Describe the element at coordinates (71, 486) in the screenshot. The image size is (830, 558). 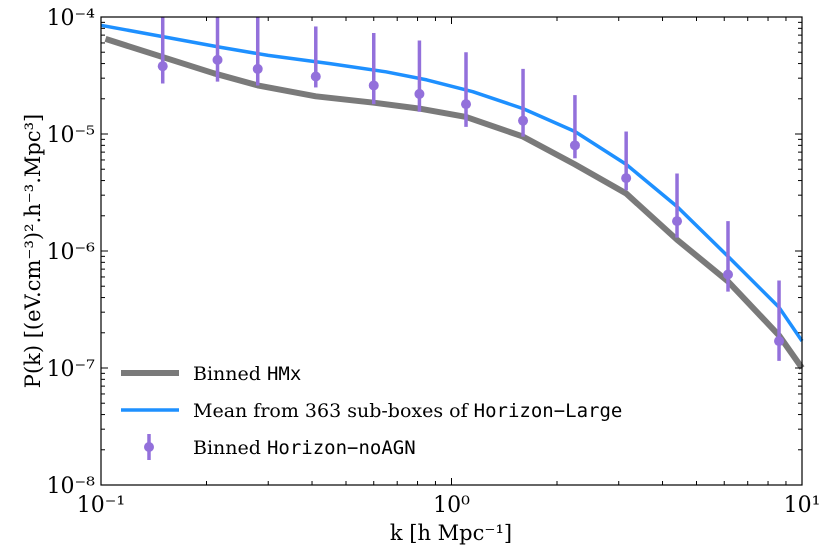
I see `y-tick-label: 10⁻⁸` at that location.